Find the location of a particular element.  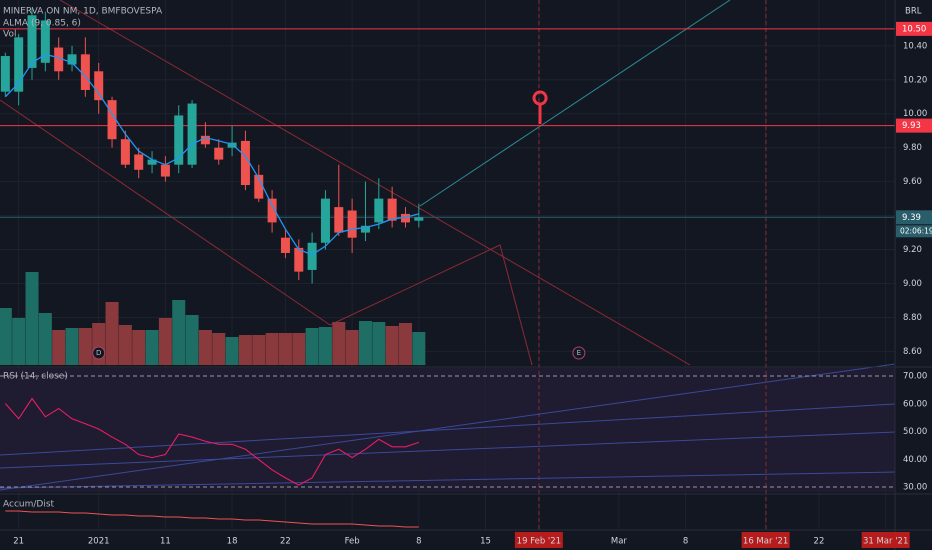

indicator-label: ALMA (9, 0.85, 6) is located at coordinates (42, 24).